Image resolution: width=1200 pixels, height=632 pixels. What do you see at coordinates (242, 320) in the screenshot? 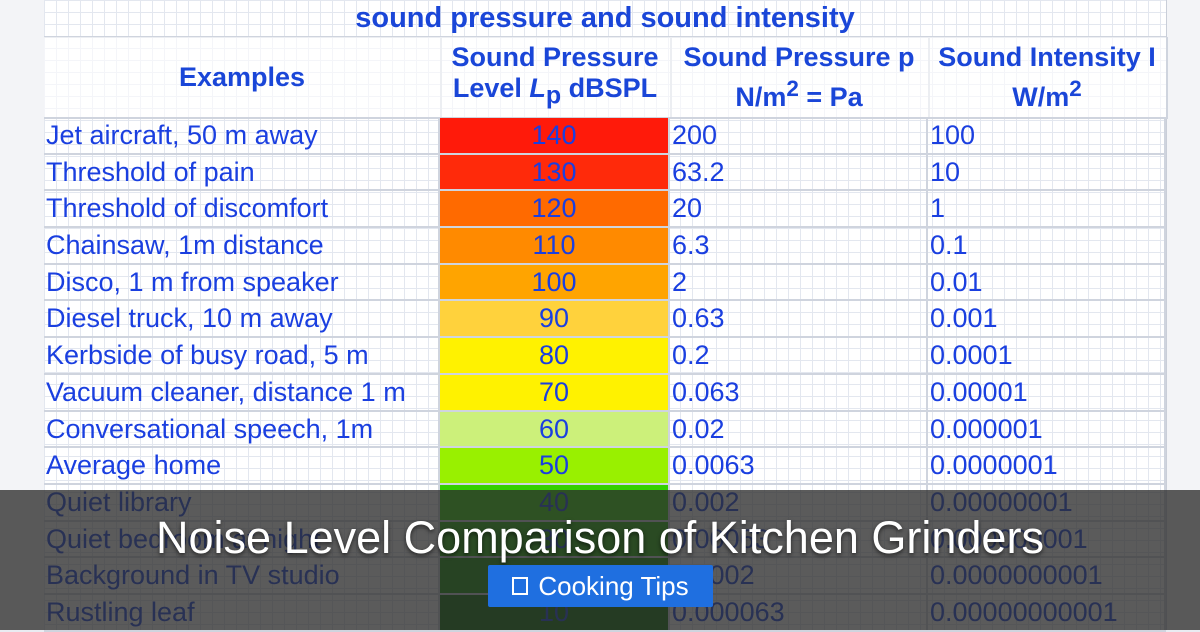
I see `cell-example: Diesel truck, 10 m away` at bounding box center [242, 320].